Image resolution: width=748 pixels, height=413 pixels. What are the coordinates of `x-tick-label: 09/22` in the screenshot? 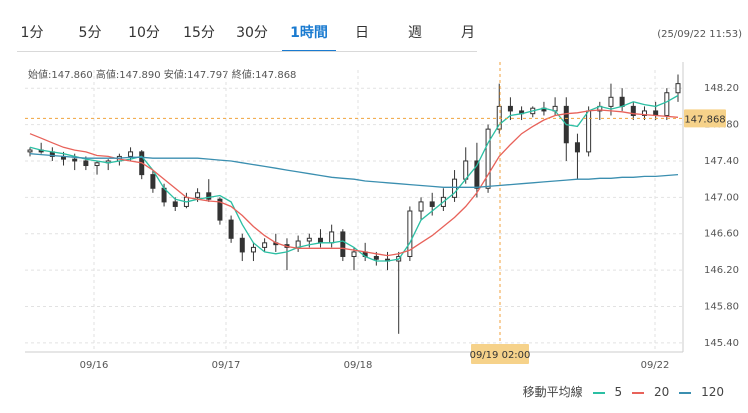 It's located at (655, 365).